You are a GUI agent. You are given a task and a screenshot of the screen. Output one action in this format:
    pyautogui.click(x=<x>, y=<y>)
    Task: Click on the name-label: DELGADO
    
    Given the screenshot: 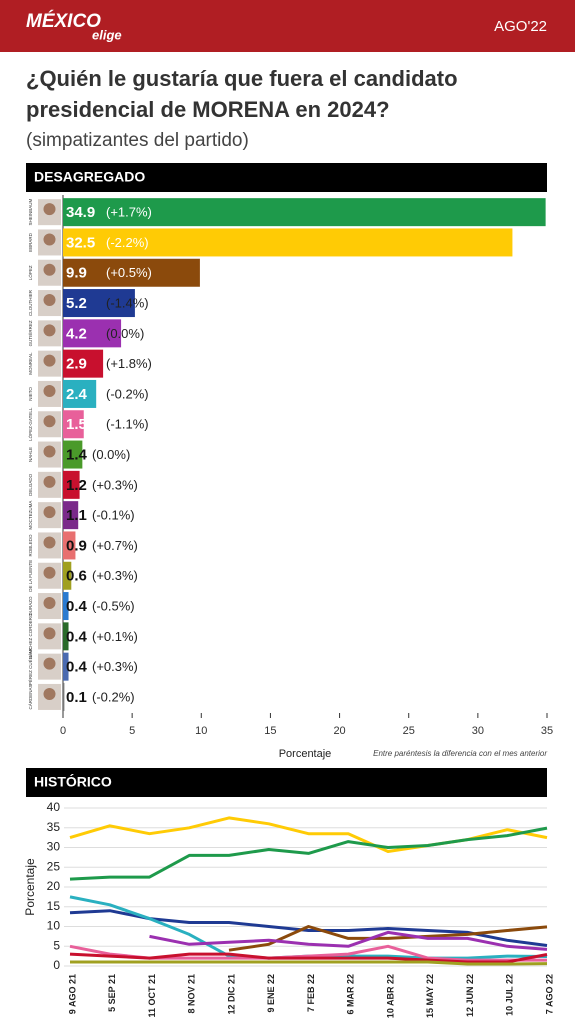 What is the action you would take?
    pyautogui.click(x=30, y=484)
    